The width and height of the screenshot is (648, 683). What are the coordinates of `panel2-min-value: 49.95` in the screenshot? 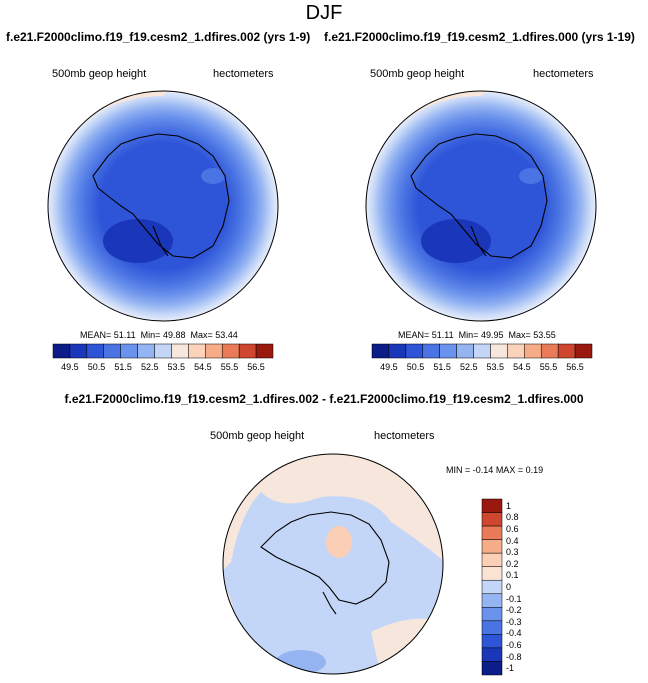 It's located at (492, 335).